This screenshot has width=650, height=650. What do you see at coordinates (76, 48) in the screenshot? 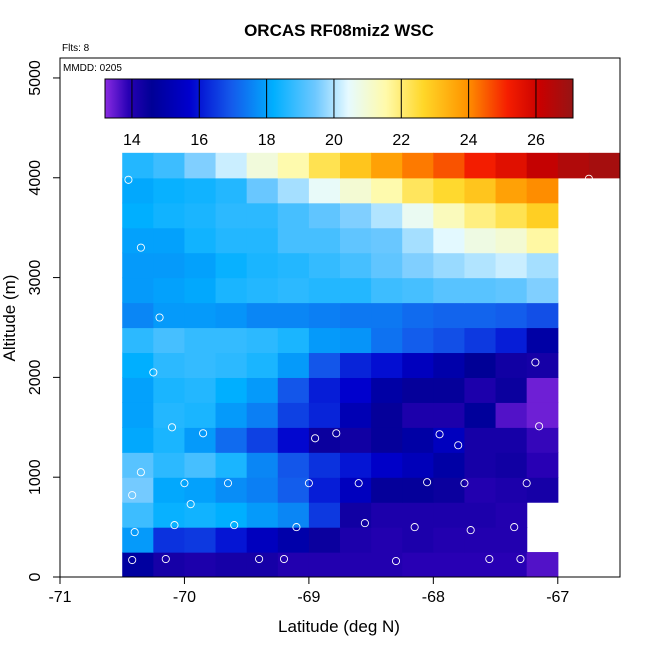
I see `flights-label: Flts: 8` at bounding box center [76, 48].